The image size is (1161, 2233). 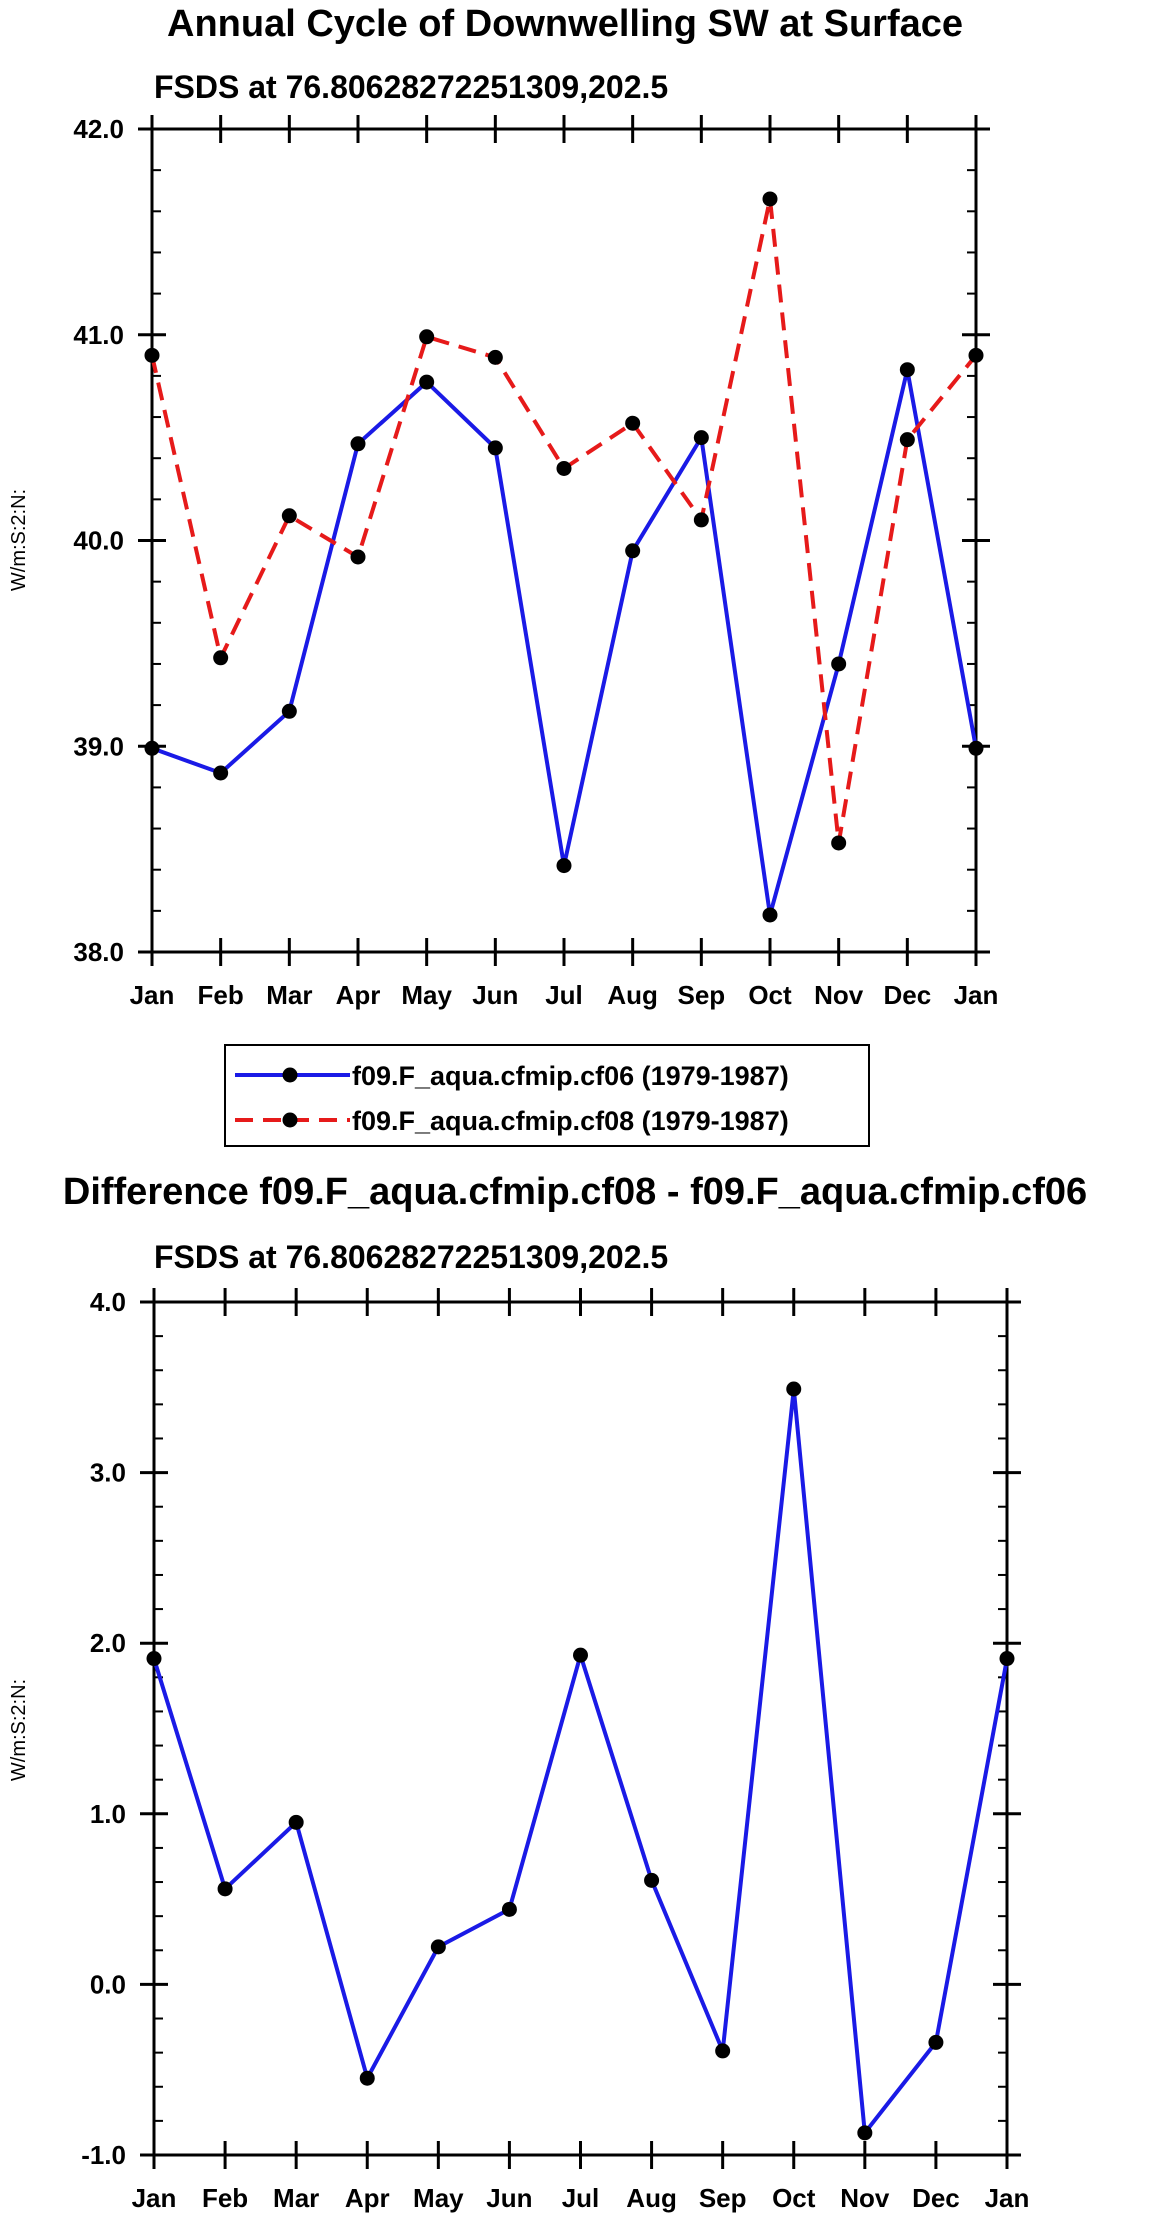 What do you see at coordinates (98, 129) in the screenshot?
I see `y-tick-label: 42.0` at bounding box center [98, 129].